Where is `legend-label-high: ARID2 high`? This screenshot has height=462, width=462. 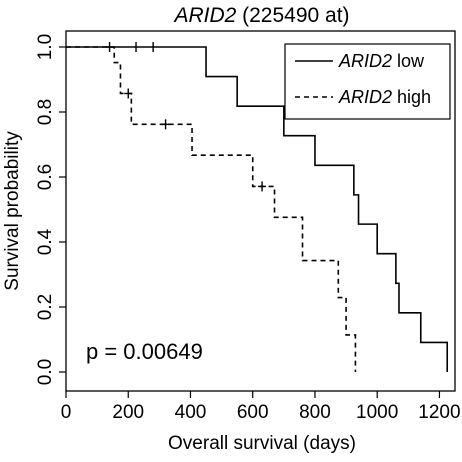 legend-label-high: ARID2 high is located at coordinates (384, 97).